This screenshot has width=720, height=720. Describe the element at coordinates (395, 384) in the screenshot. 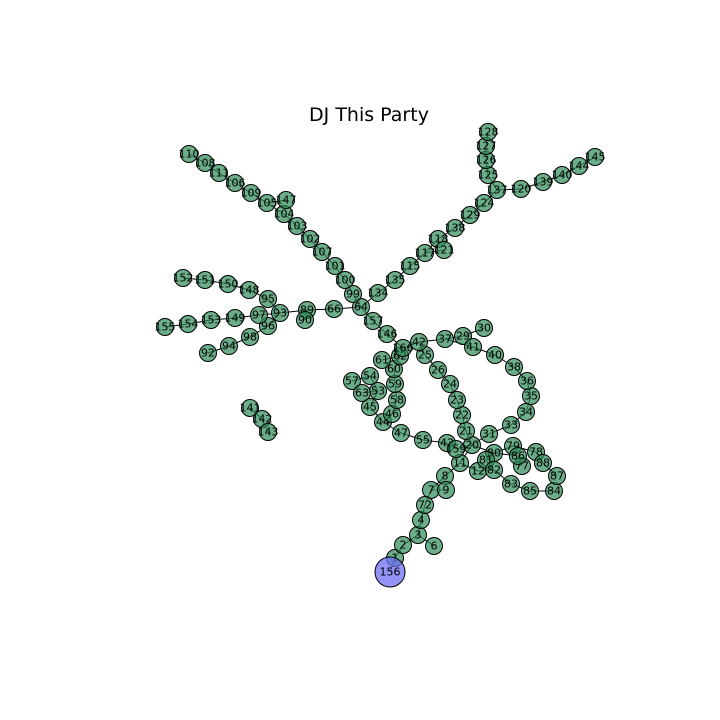

I see `node-59: 59` at that location.